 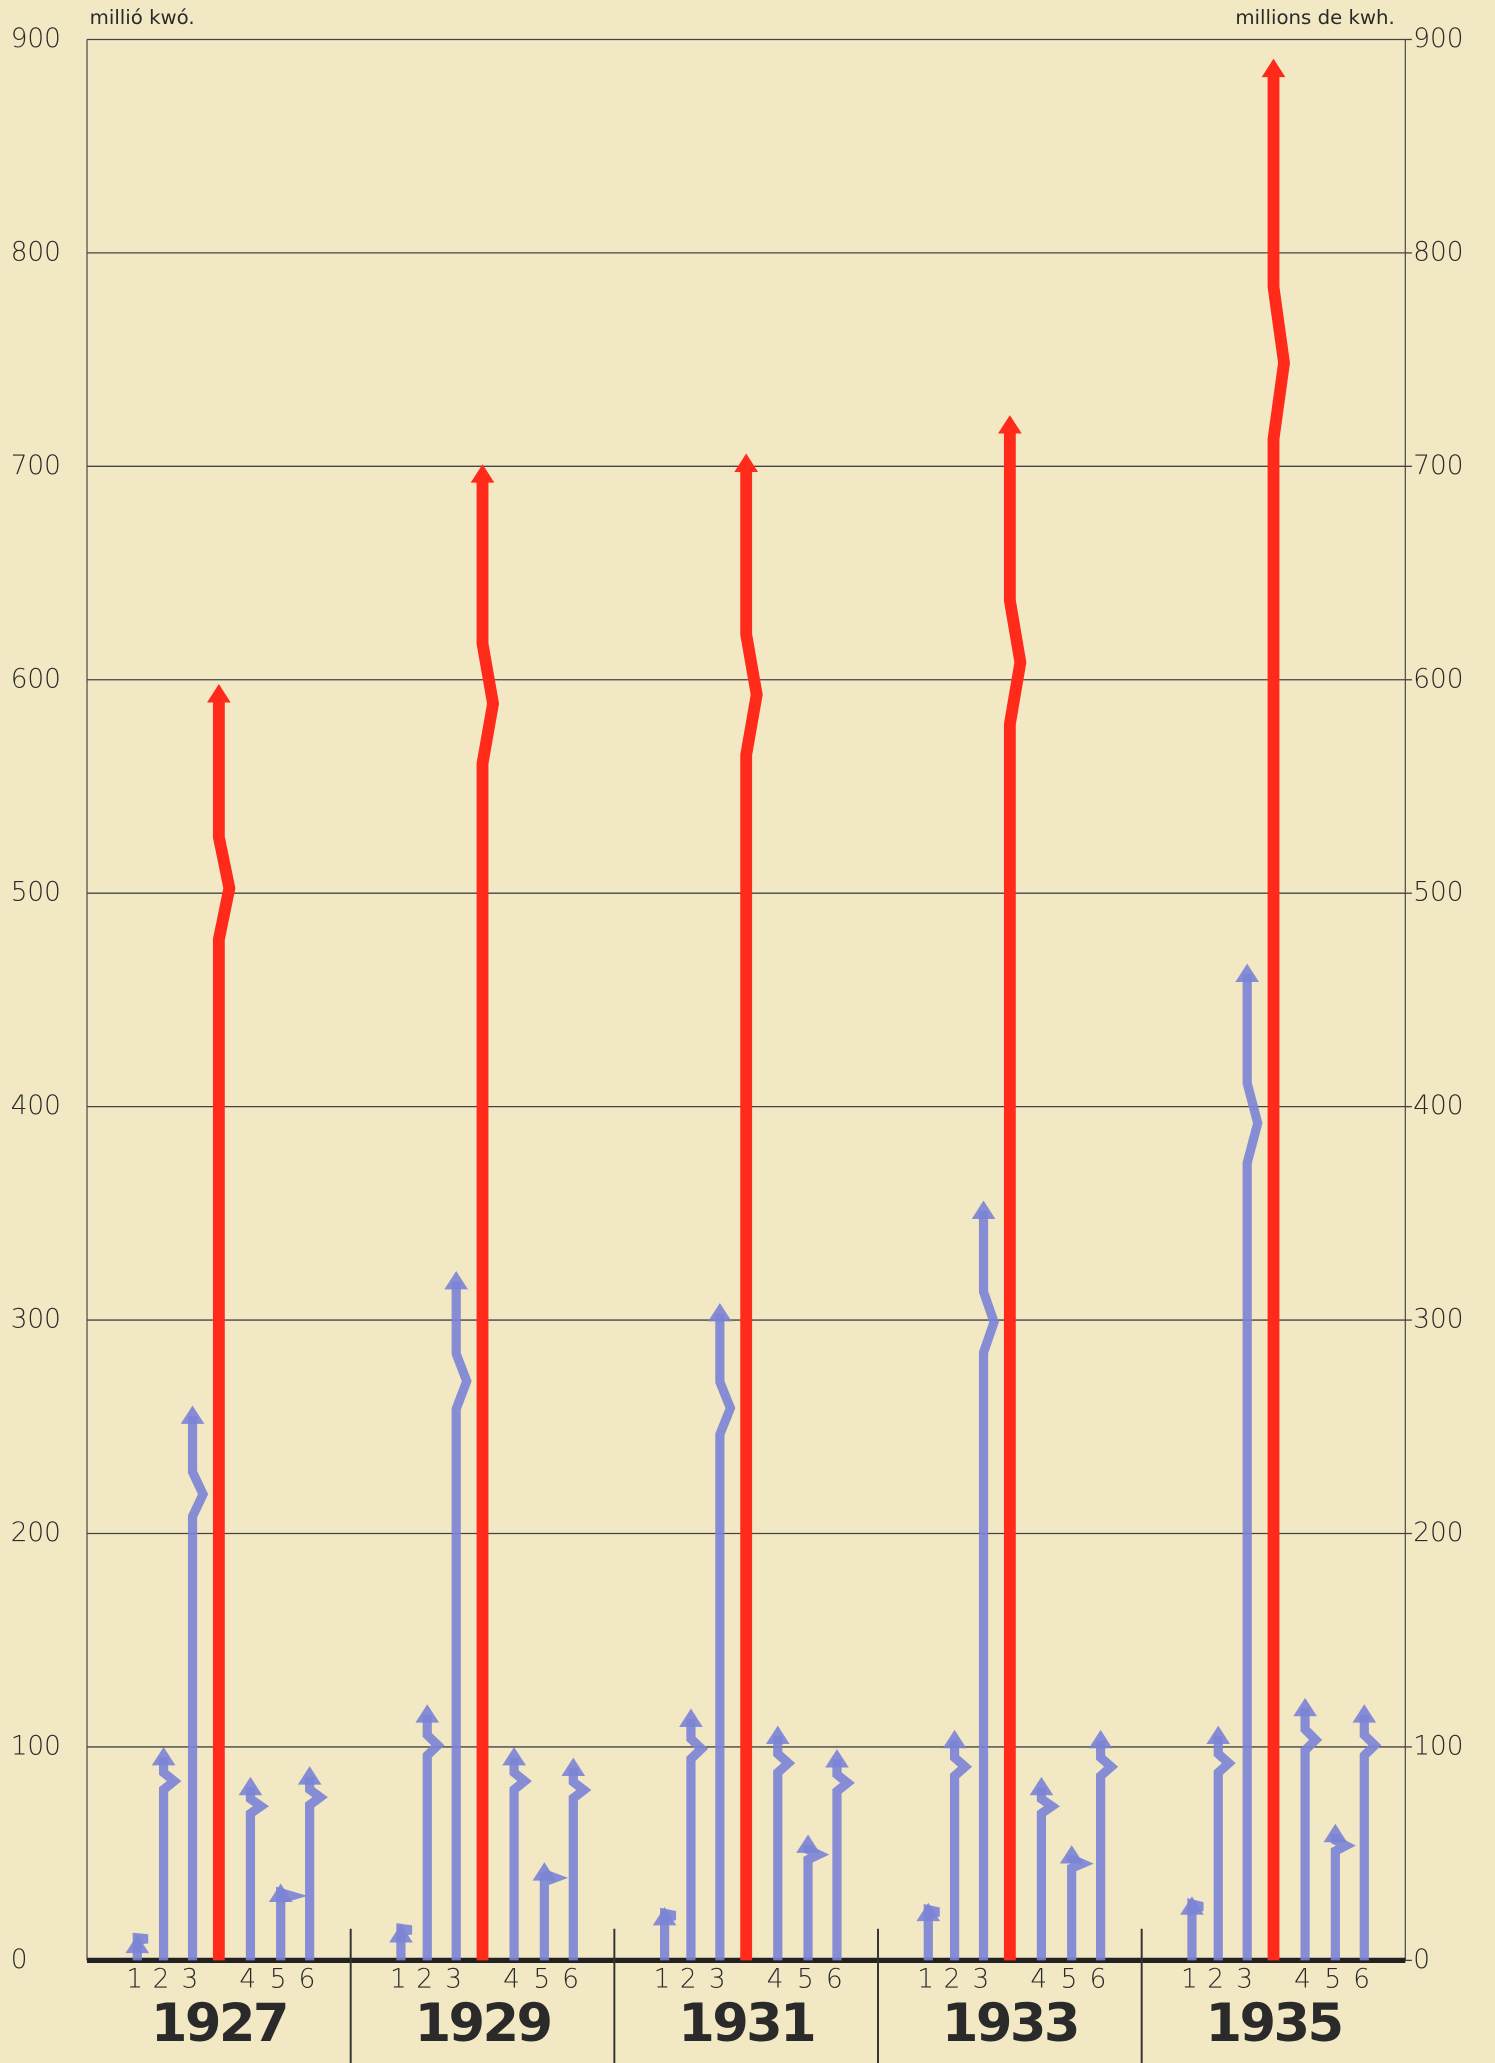 What do you see at coordinates (1438, 466) in the screenshot?
I see `y2-tick-label: 700` at bounding box center [1438, 466].